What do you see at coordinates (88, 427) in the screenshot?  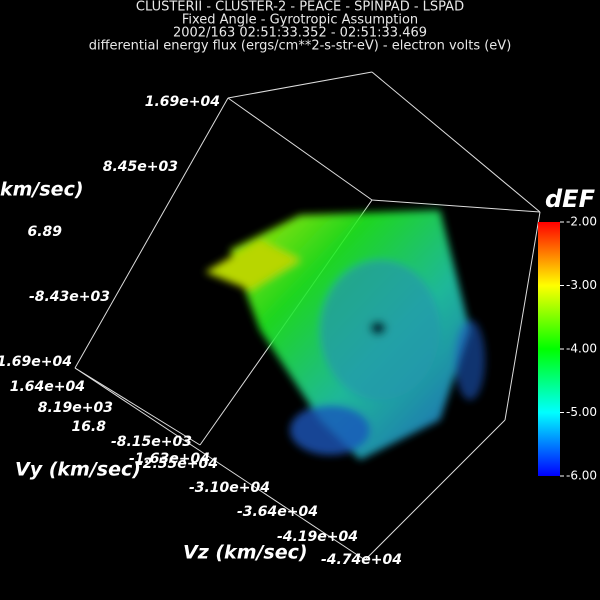 I see `tick-label: 16.8` at bounding box center [88, 427].